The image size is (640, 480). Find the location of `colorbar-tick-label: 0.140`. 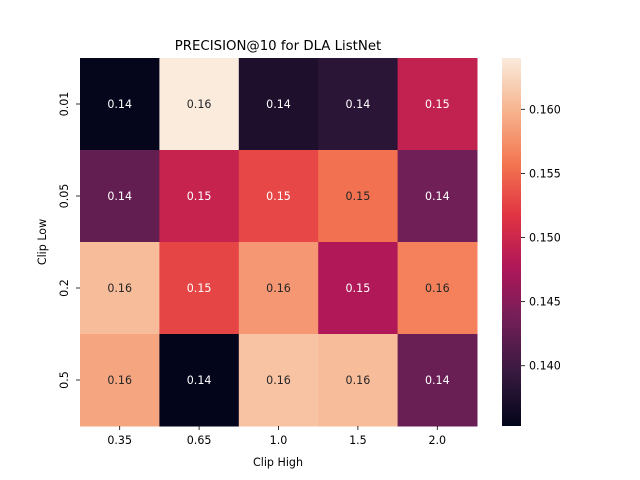

colorbar-tick-label: 0.140 is located at coordinates (545, 366).